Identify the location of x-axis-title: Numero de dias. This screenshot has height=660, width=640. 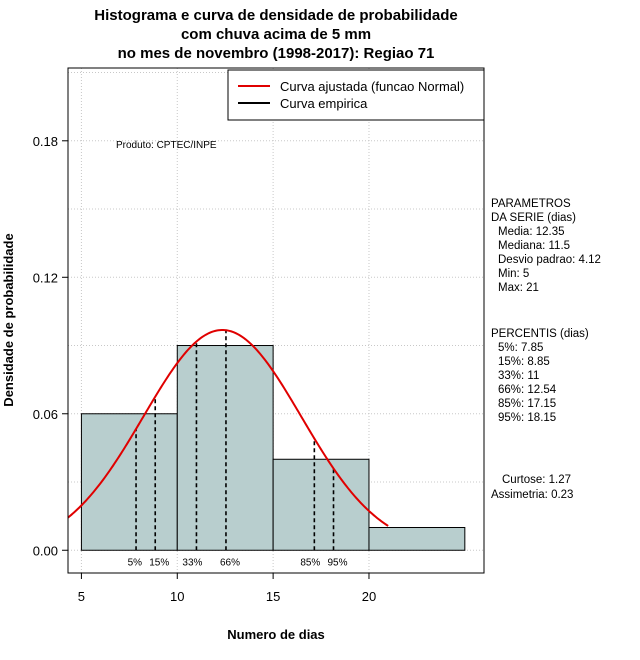
(276, 634).